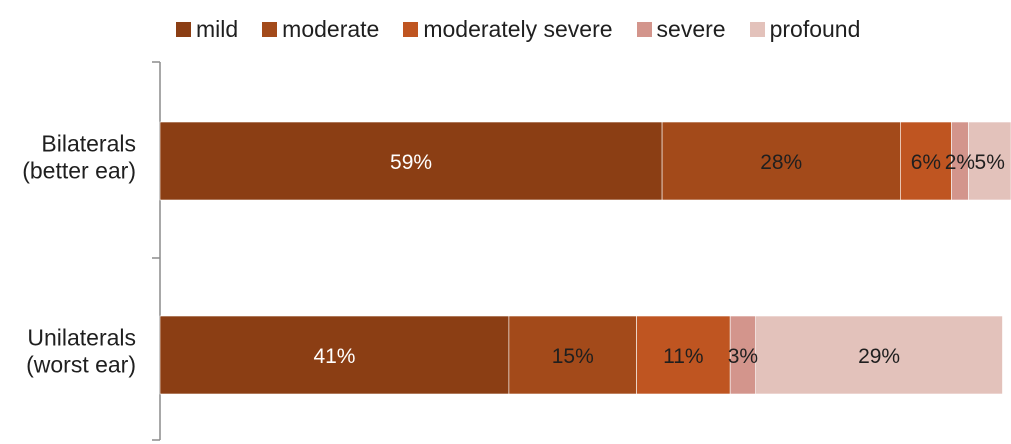 The width and height of the screenshot is (1011, 444). I want to click on data-label: 5%, so click(990, 162).